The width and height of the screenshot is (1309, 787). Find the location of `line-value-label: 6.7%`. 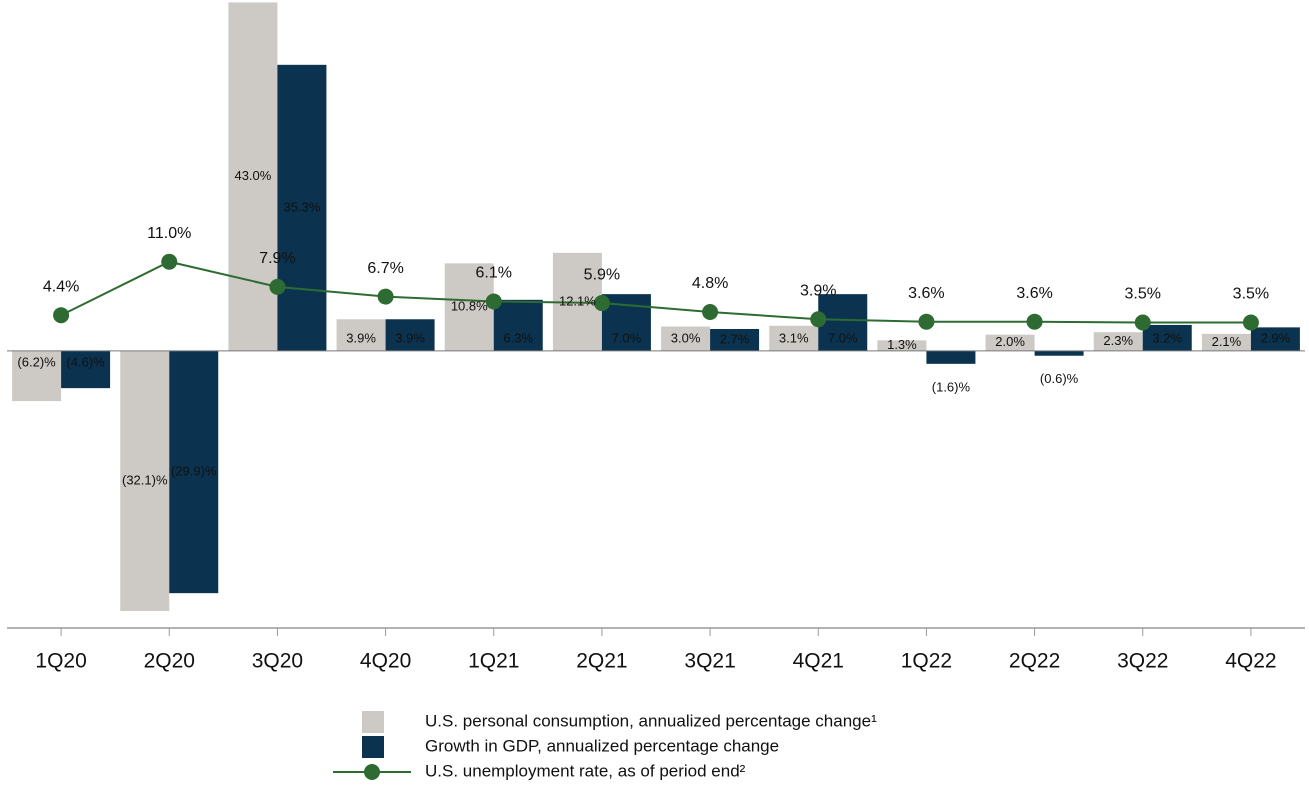

line-value-label: 6.7% is located at coordinates (385, 268).